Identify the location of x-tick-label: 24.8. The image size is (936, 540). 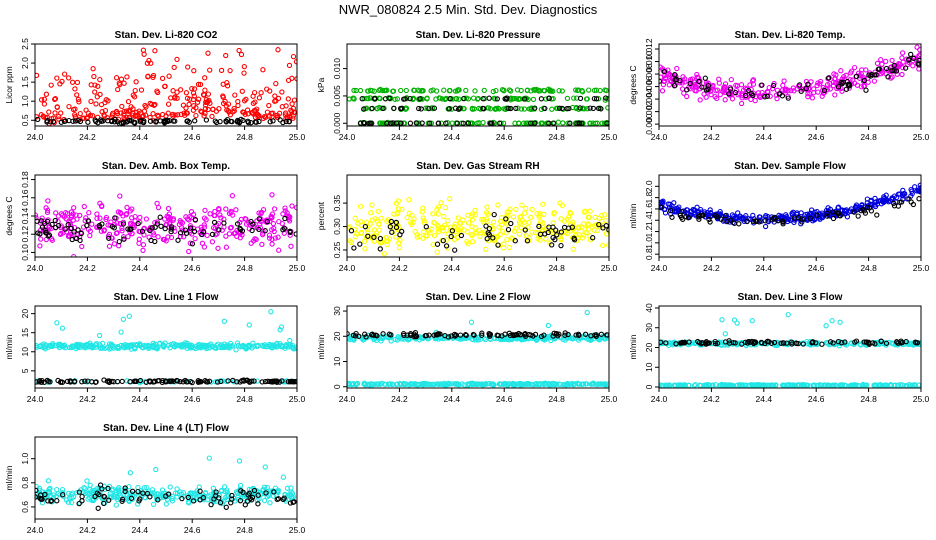
(244, 530).